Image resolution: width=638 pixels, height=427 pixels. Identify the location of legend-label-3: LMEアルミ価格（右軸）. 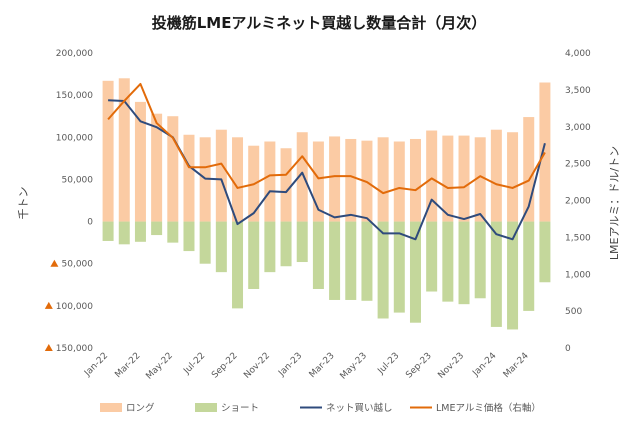
(488, 408).